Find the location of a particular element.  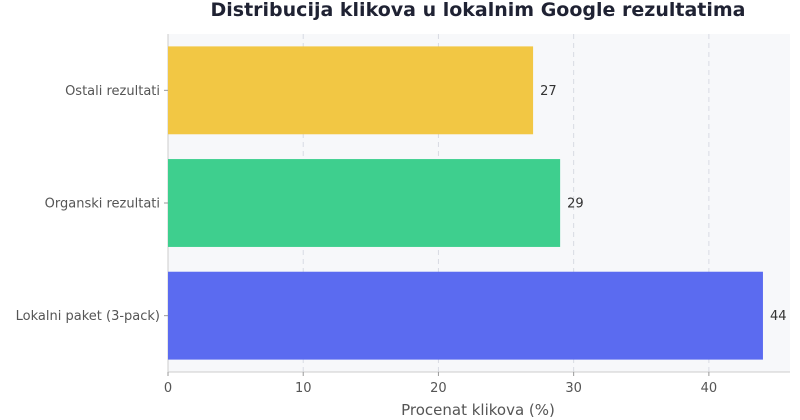

x-tick-label: 0 is located at coordinates (168, 388).